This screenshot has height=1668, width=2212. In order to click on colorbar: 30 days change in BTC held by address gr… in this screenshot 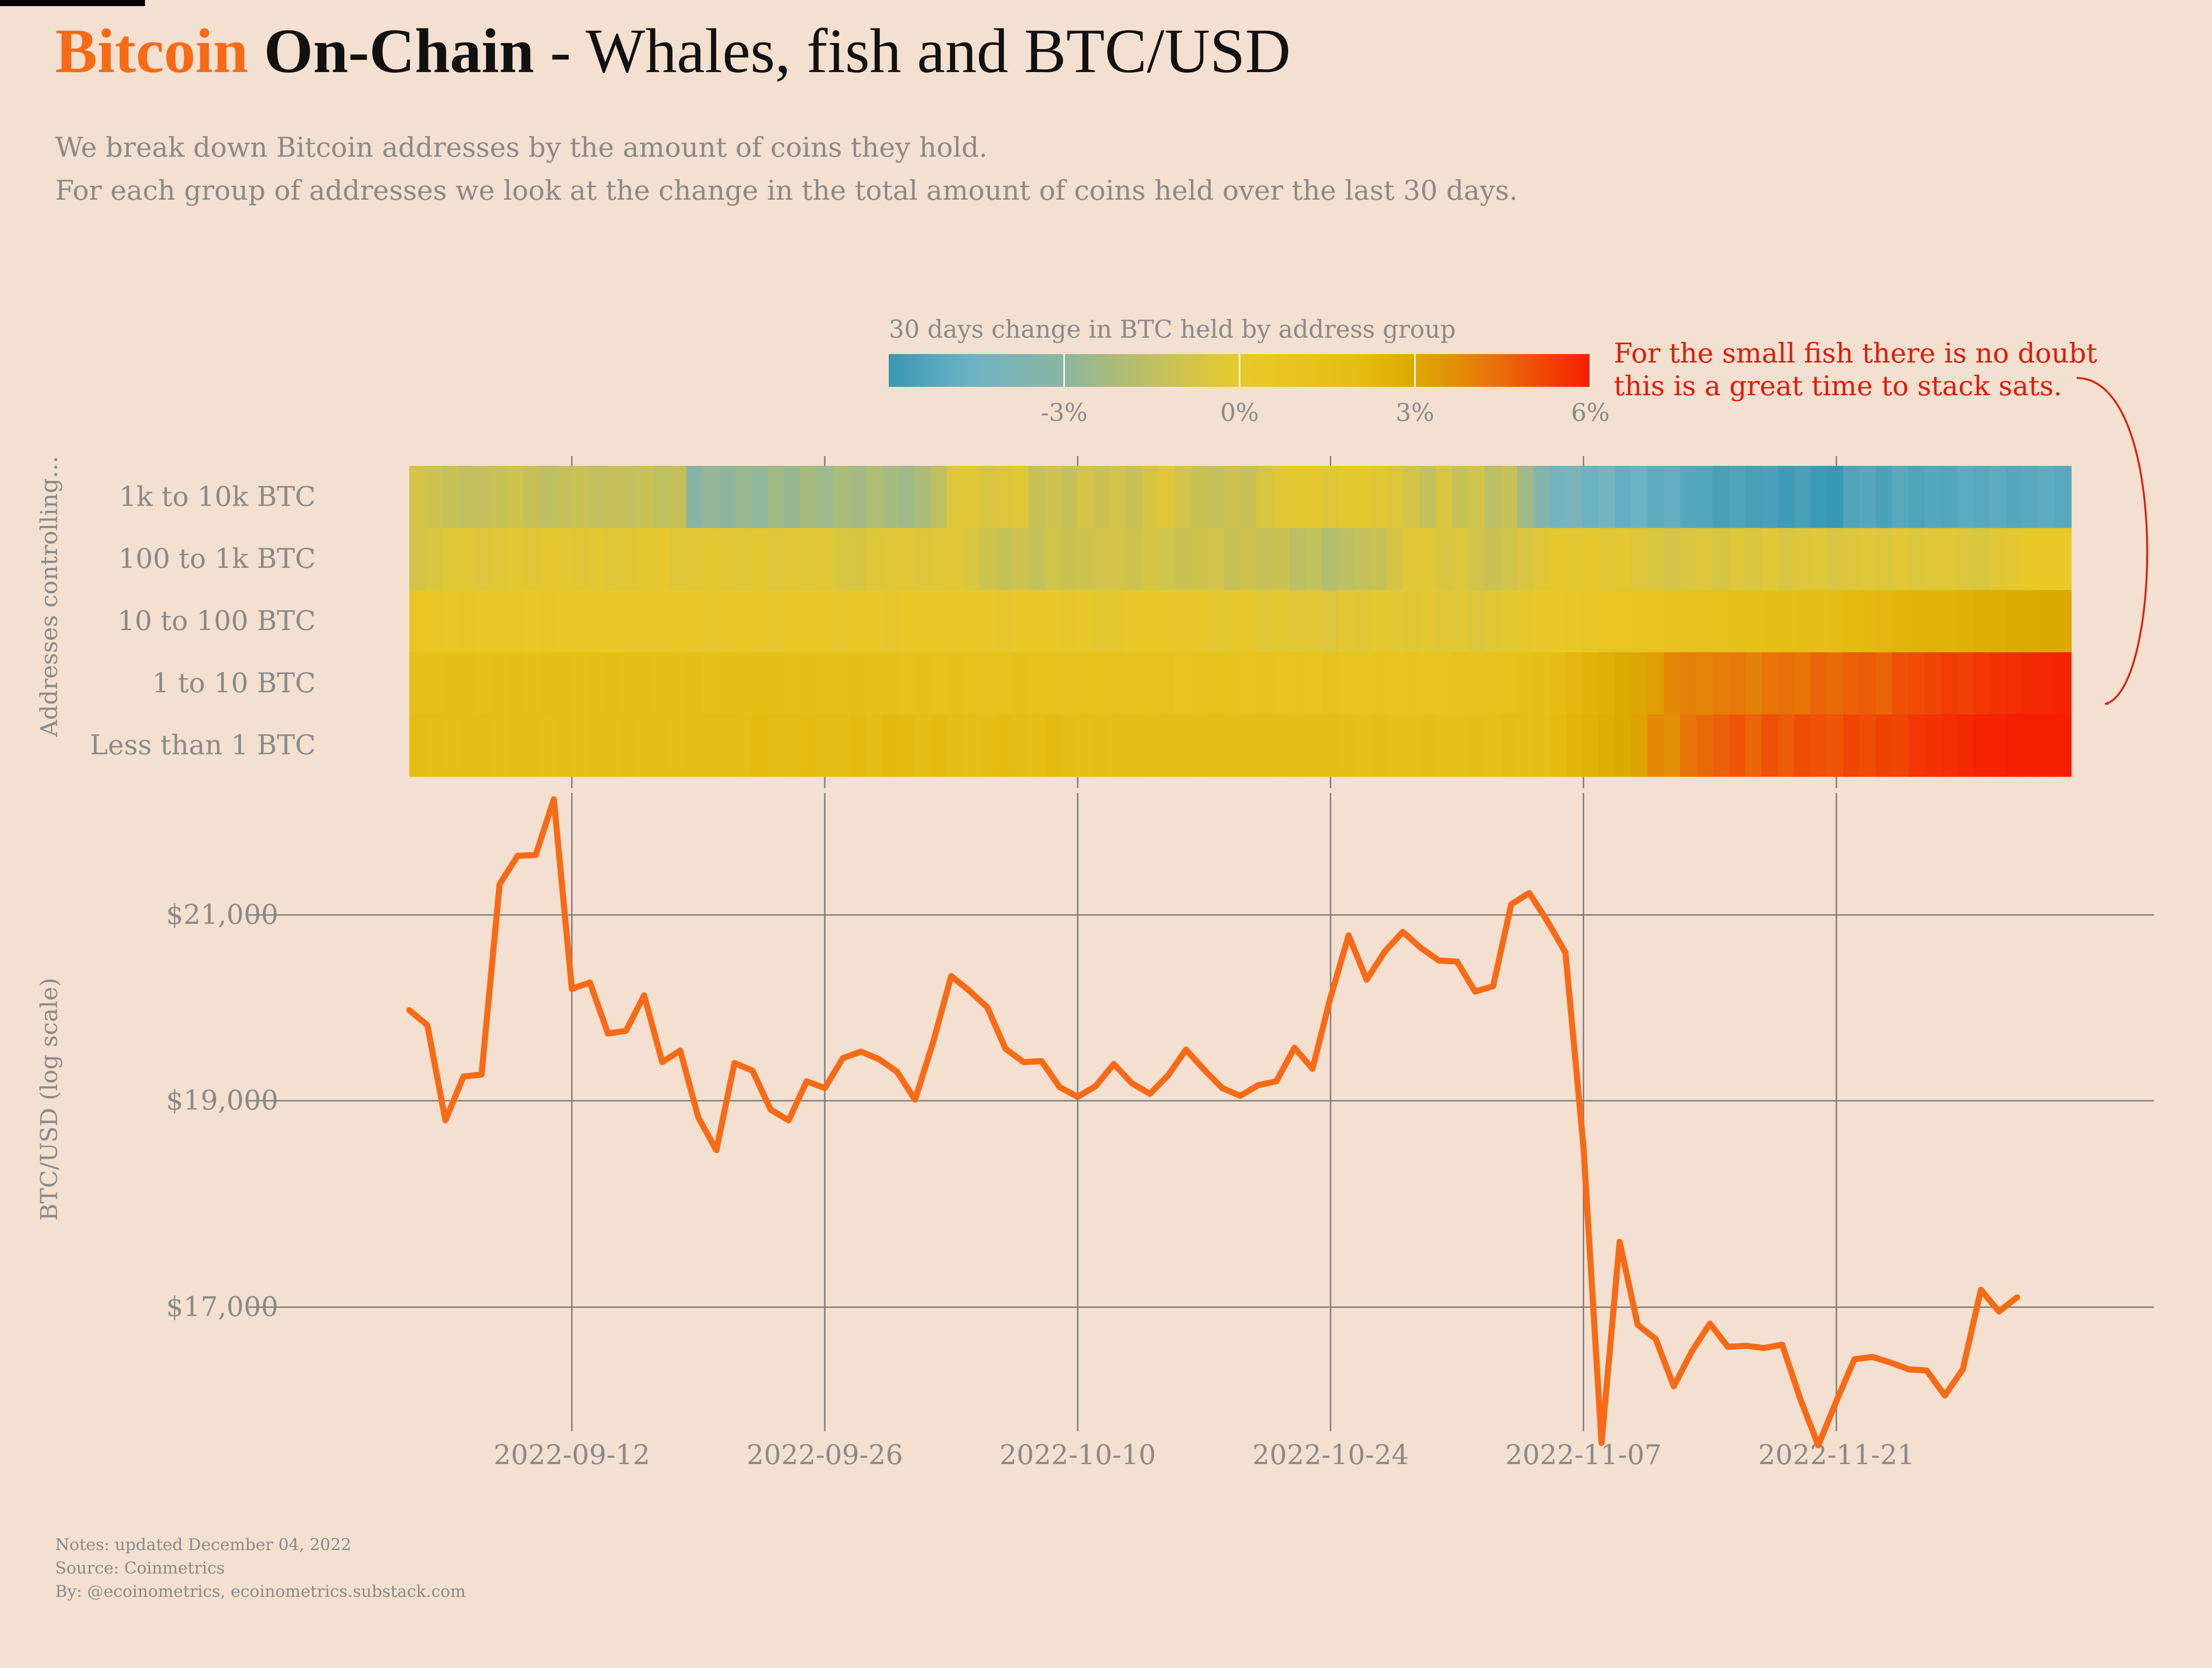, I will do `click(1250, 371)`.